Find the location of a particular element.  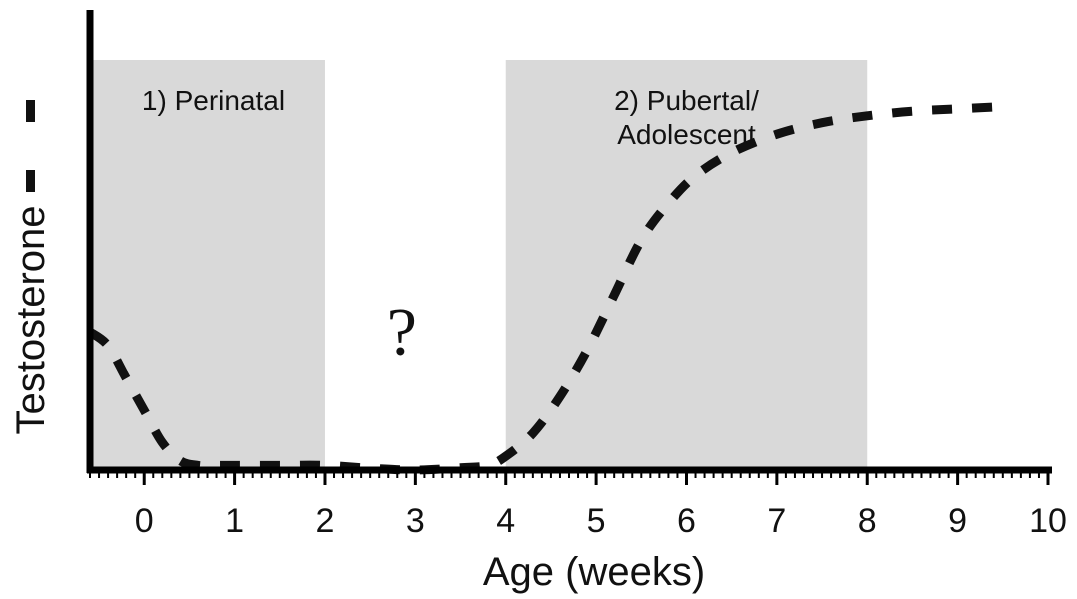

region-1-band is located at coordinates (207, 265).